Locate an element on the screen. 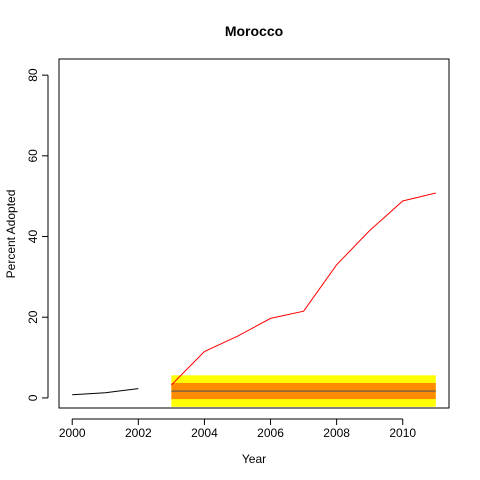  y-tick-label: 40 is located at coordinates (33, 237).